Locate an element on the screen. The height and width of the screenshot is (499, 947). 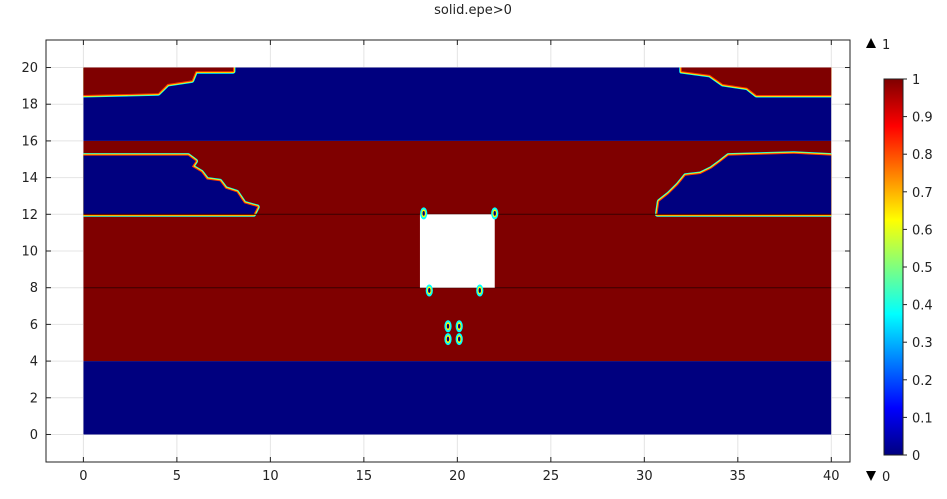
colorbar-tick-label: 0.2 is located at coordinates (922, 381).